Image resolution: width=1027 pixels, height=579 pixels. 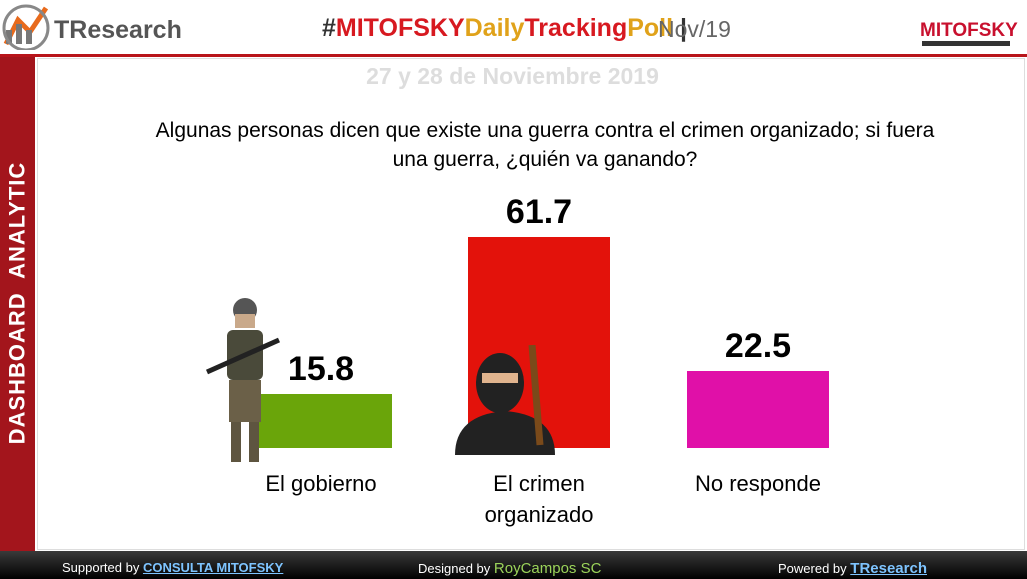 I want to click on header-title: #MITOFSKYDailyTrackingPoll |, so click(x=504, y=28).